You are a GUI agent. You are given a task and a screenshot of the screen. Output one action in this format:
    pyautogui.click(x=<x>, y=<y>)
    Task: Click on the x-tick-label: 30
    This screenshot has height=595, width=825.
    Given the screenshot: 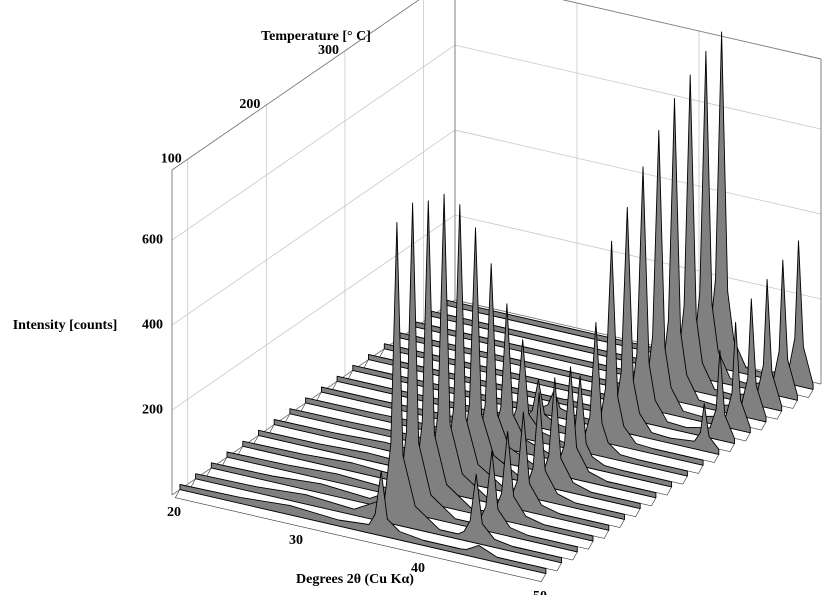 What is the action you would take?
    pyautogui.click(x=296, y=540)
    